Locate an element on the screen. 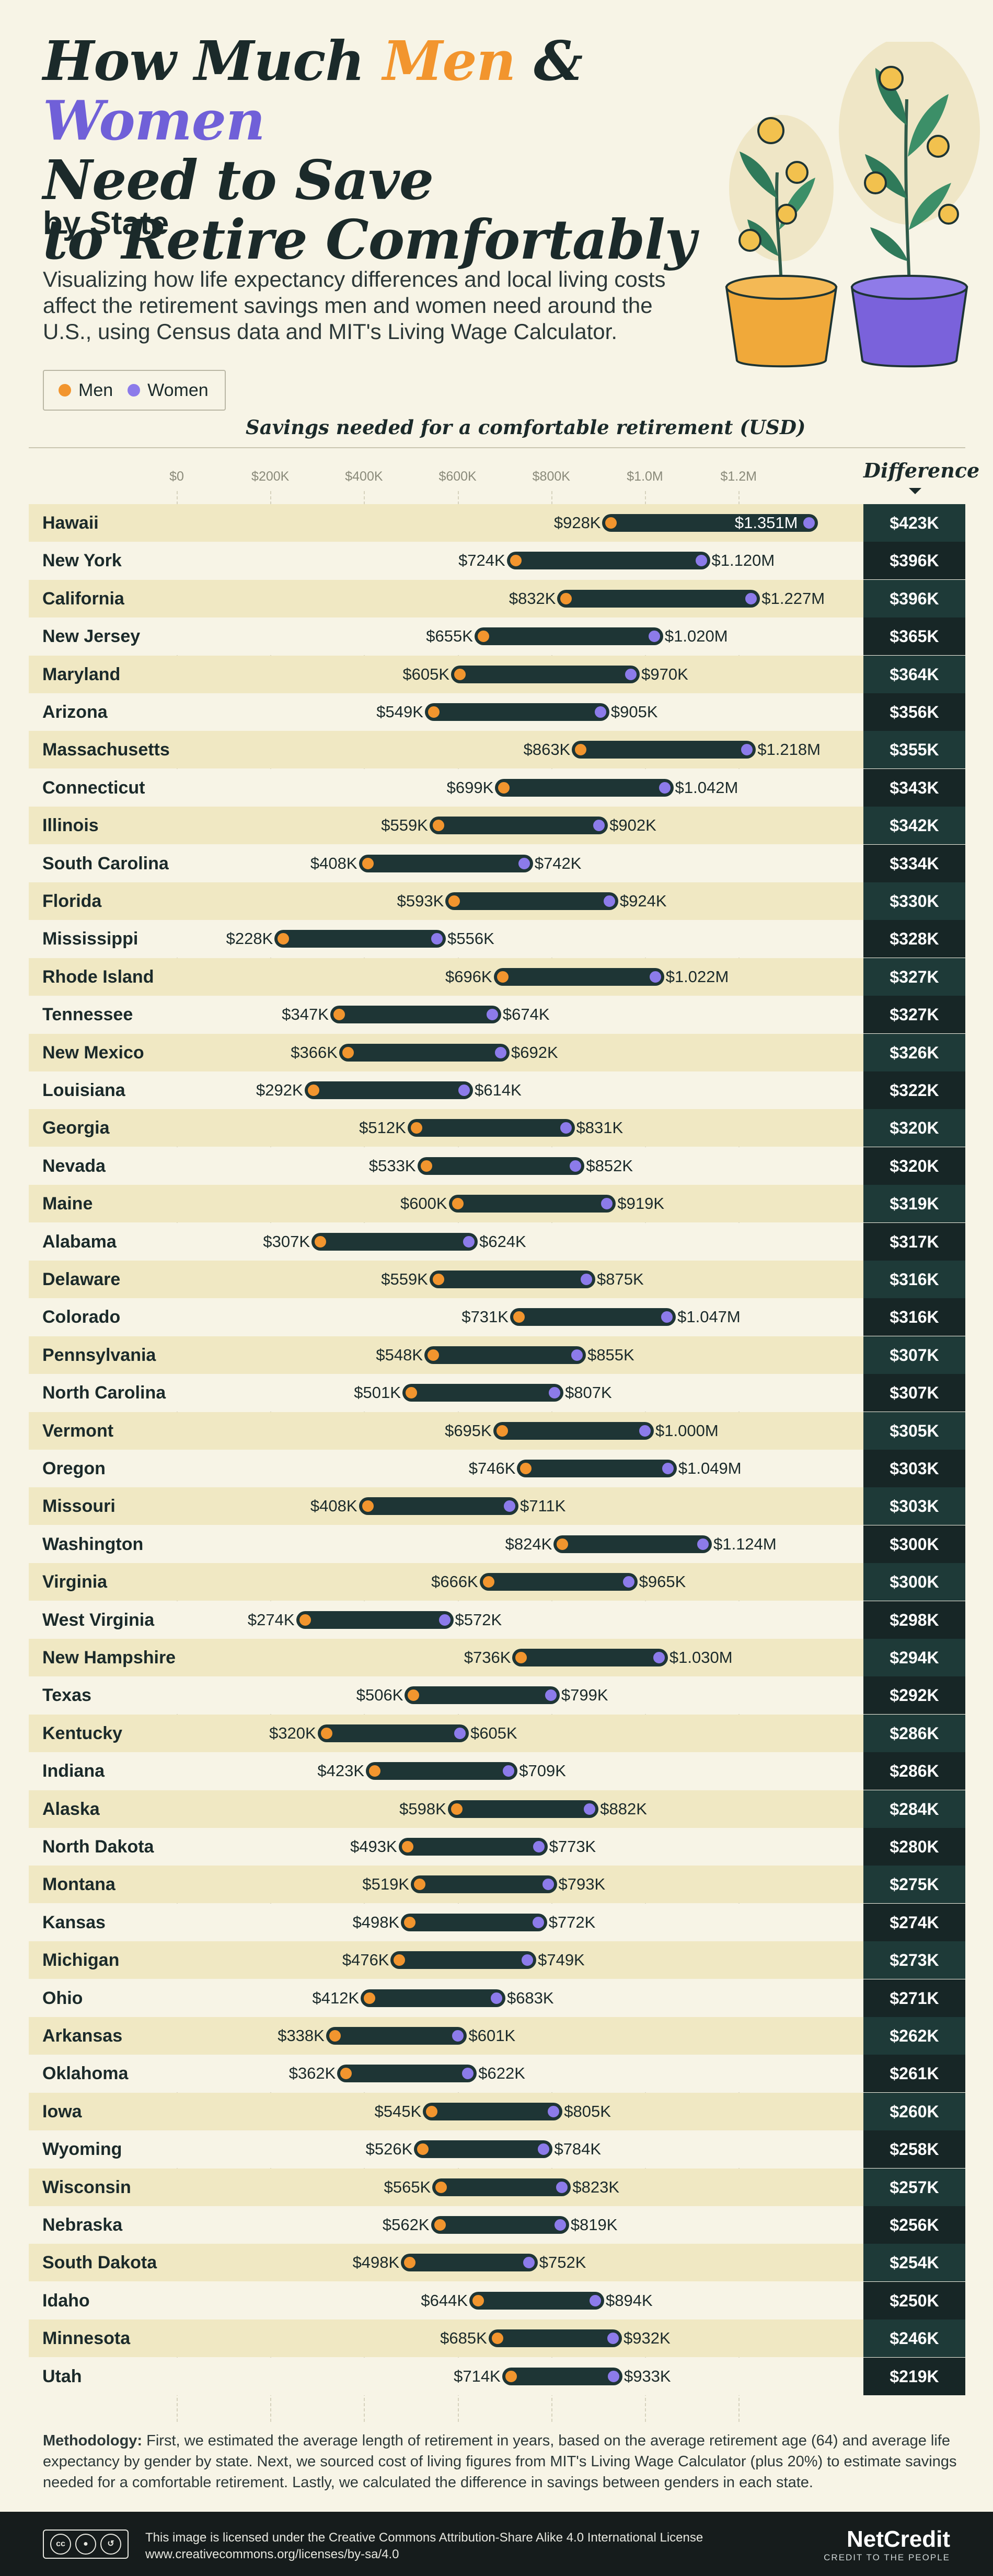 The height and width of the screenshot is (2576, 993). women-value-label: $624K is located at coordinates (502, 1241).